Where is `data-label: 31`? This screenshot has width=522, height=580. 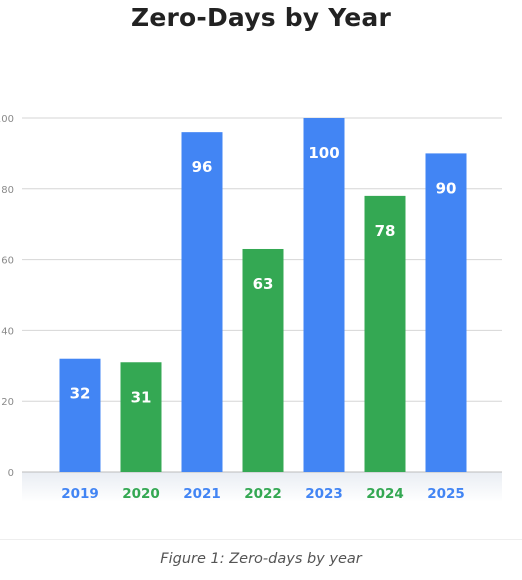 data-label: 31 is located at coordinates (141, 397).